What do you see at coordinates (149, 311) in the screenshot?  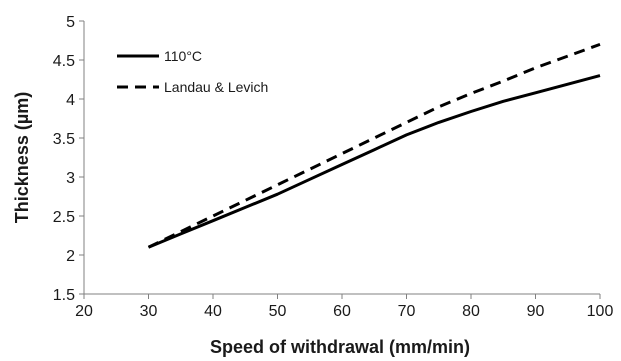 I see `x-tick-label: 30` at bounding box center [149, 311].